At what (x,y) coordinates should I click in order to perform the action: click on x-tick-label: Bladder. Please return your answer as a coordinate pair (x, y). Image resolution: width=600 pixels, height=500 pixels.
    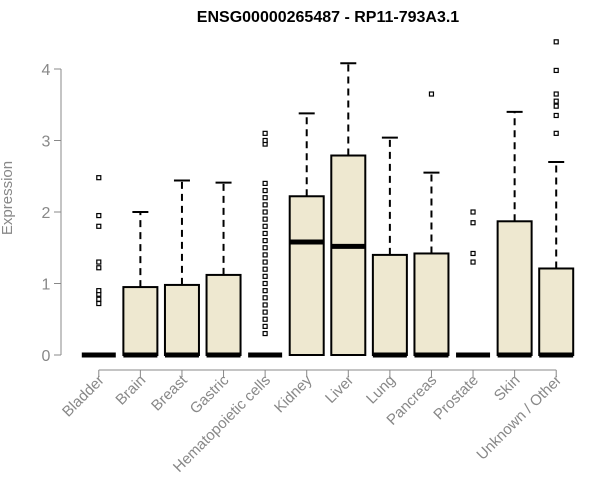
    Looking at the image, I should click on (83, 396).